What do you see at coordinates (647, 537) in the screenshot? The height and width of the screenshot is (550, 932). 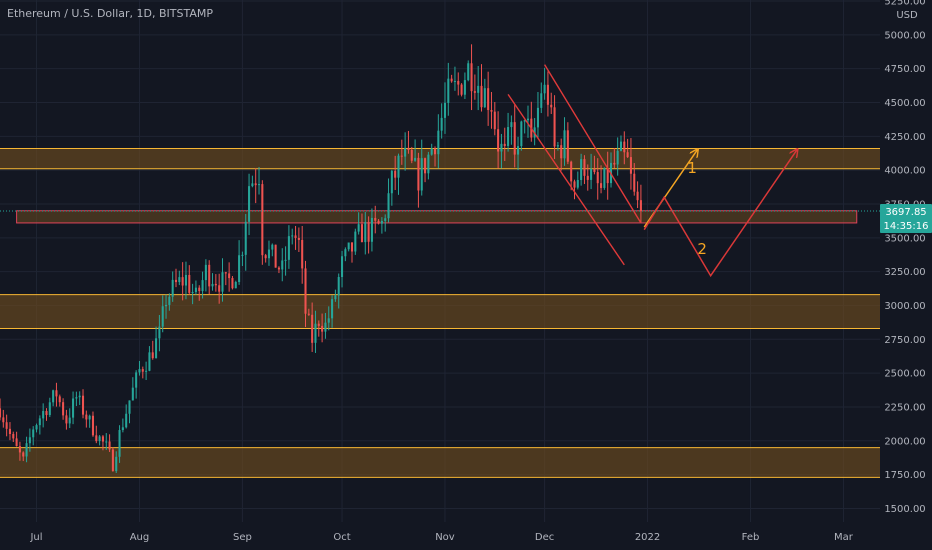 I see `time-tick-label: 2022` at bounding box center [647, 537].